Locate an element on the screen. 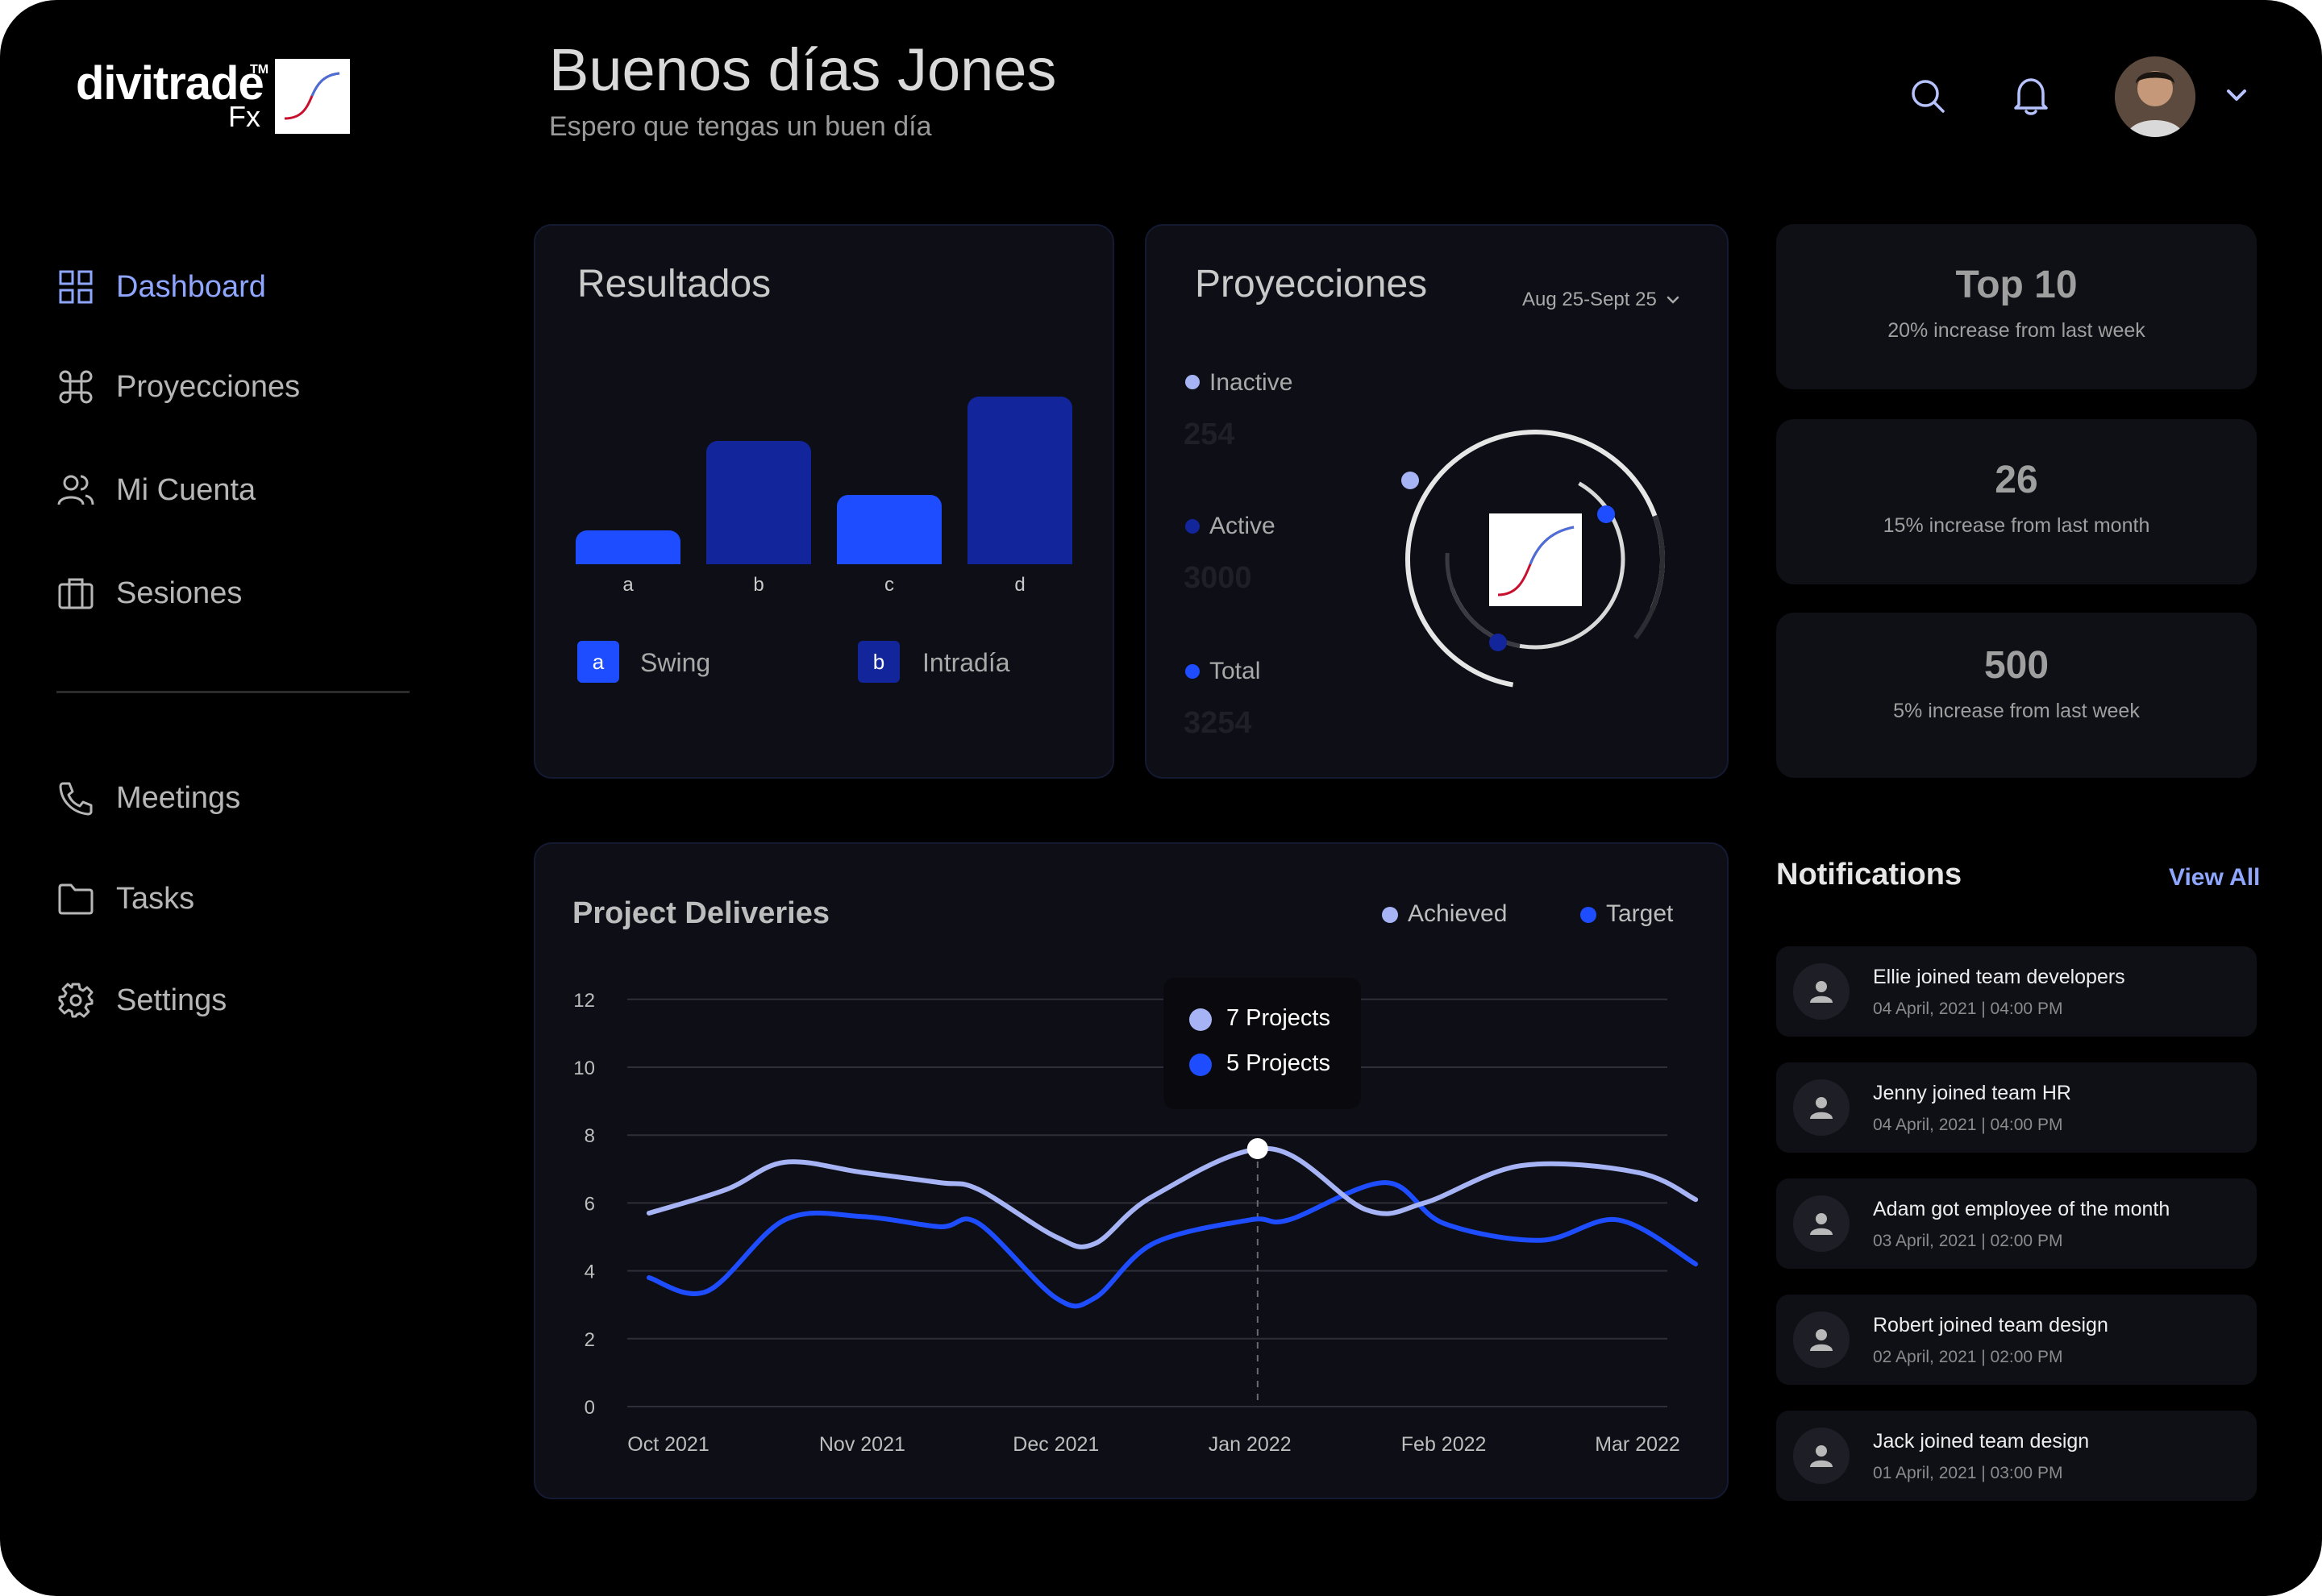 The image size is (2322, 1596). highlight-point is located at coordinates (1257, 1149).